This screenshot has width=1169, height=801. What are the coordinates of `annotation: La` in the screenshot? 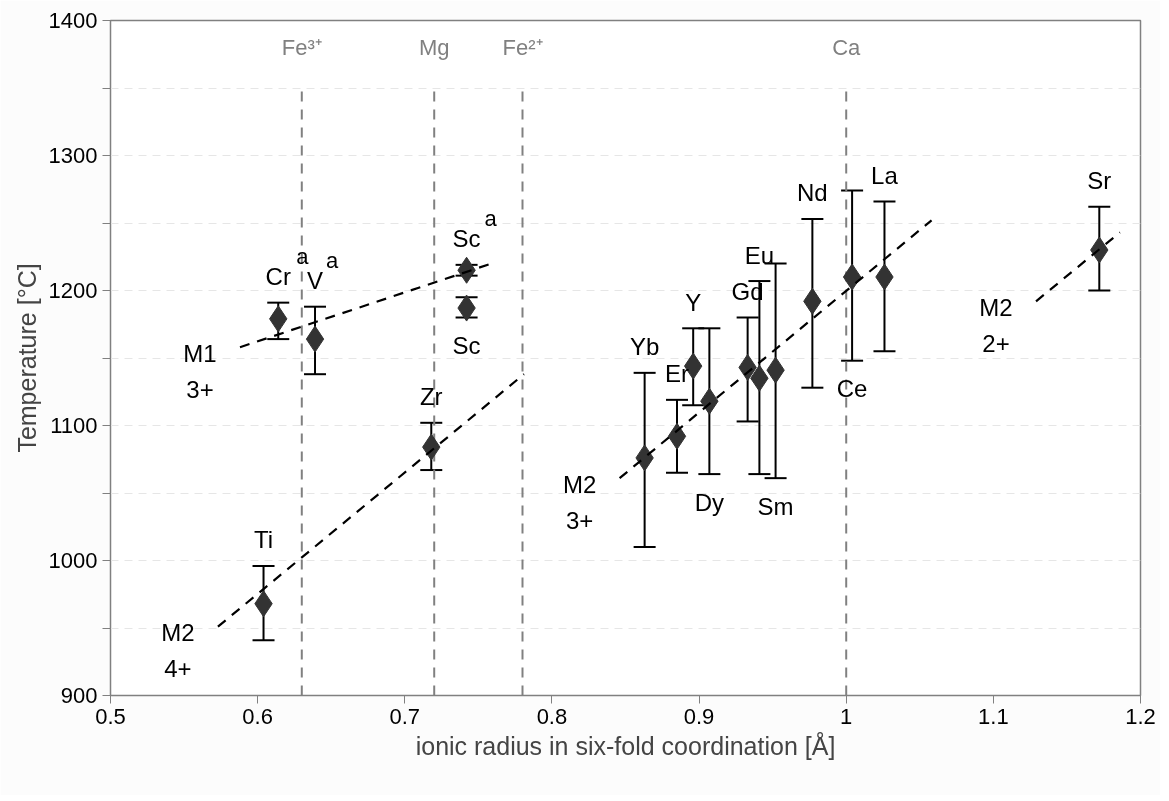 It's located at (885, 175).